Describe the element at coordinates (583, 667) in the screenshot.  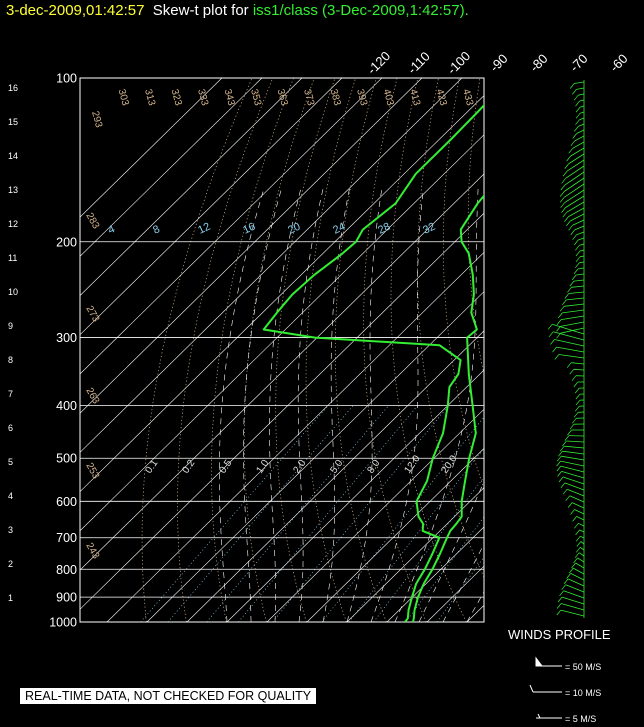
I see `wind-legend-50: = 50 M/S` at that location.